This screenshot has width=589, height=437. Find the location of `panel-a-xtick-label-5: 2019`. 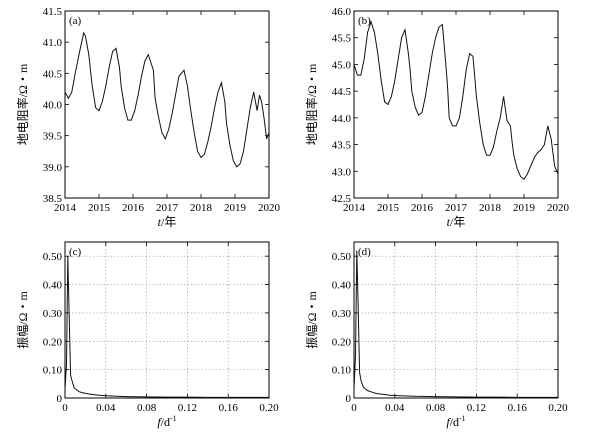

panel-a-xtick-label-5: 2019 is located at coordinates (235, 208).